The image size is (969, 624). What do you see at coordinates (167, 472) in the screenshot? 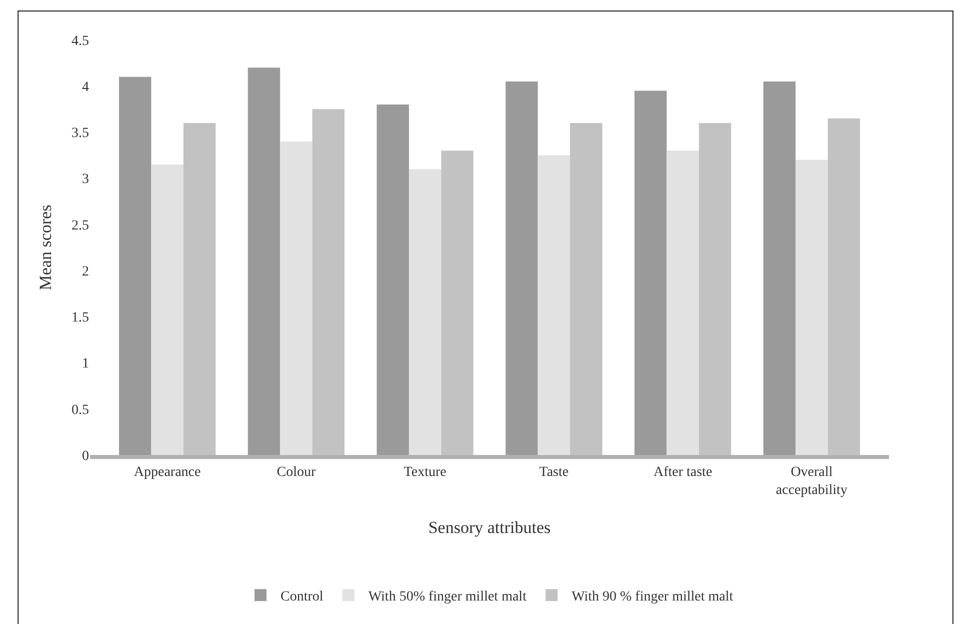
I see `x-tick-label: Appearance` at bounding box center [167, 472].